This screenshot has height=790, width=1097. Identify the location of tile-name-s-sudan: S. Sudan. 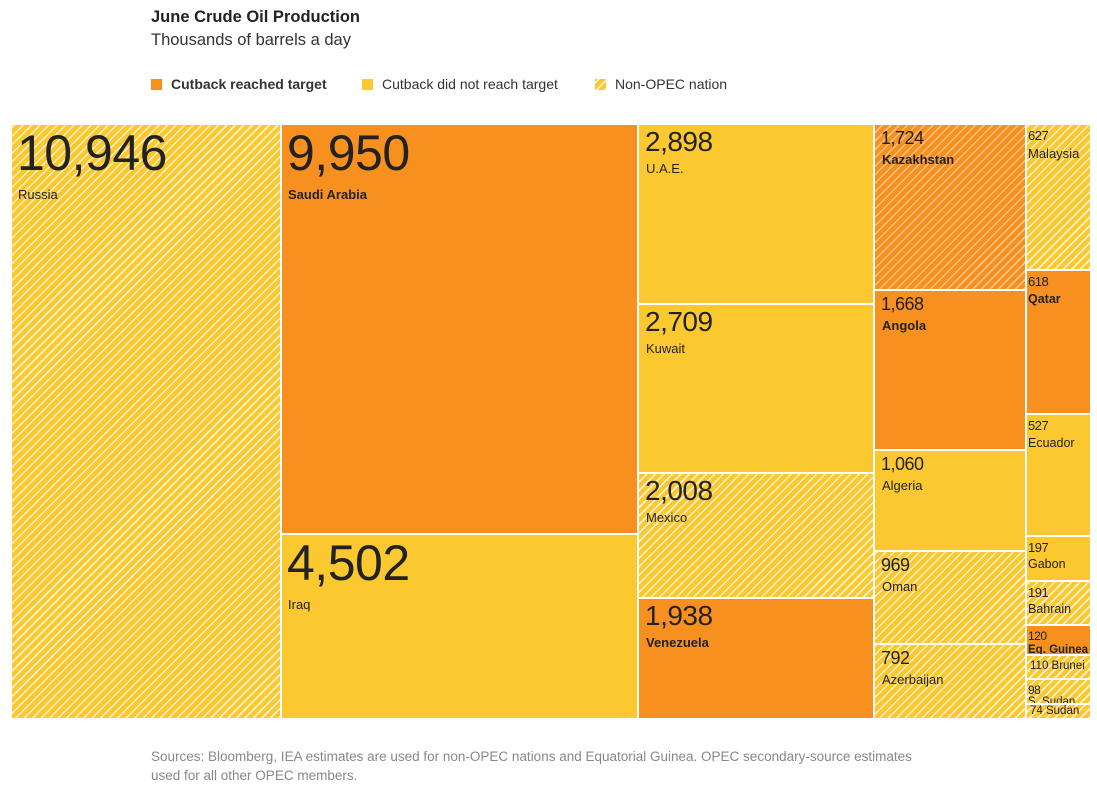
(1052, 700).